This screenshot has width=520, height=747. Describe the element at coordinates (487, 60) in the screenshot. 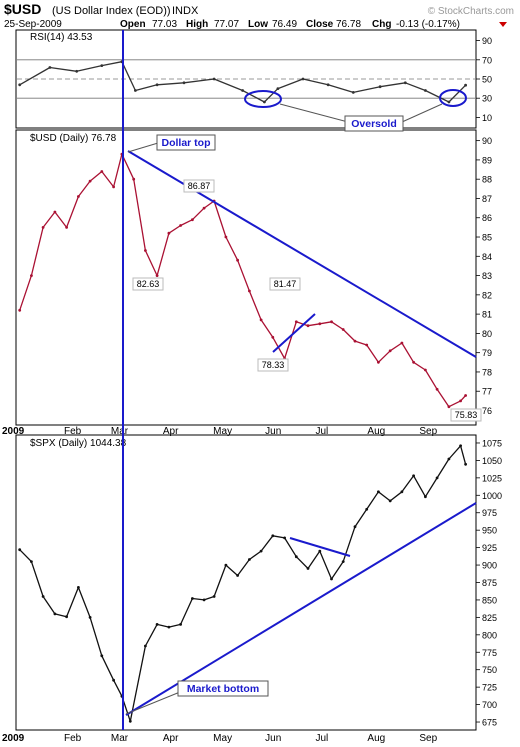

I see `rsi-ytick-label-70: 70` at that location.